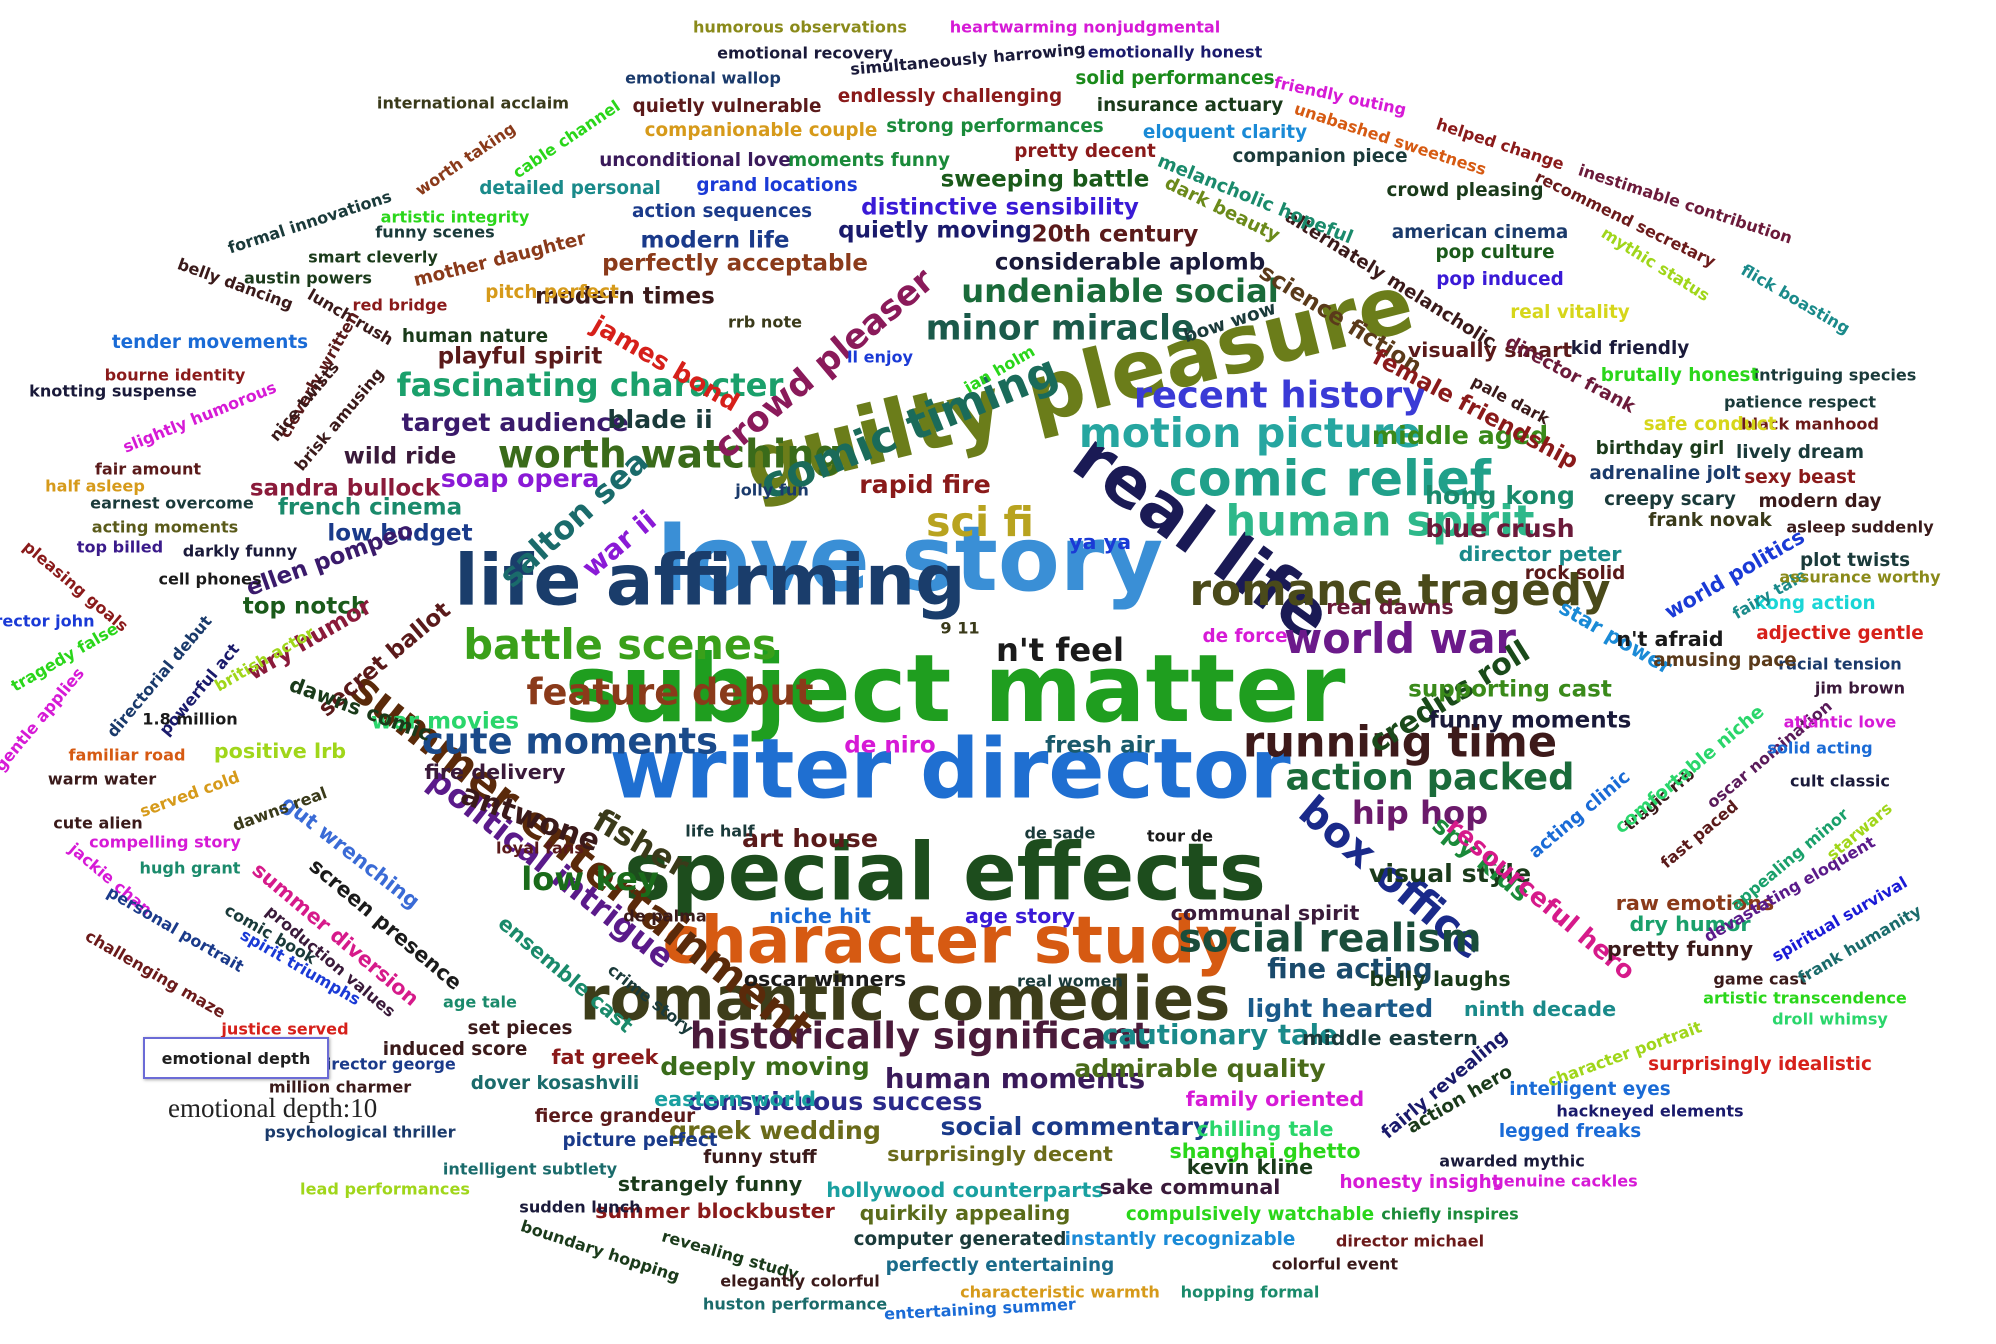 This screenshot has width=1996, height=1344. What do you see at coordinates (1760, 1064) in the screenshot?
I see `word-surprisingly-idealistic: surprisingly idealistic` at bounding box center [1760, 1064].